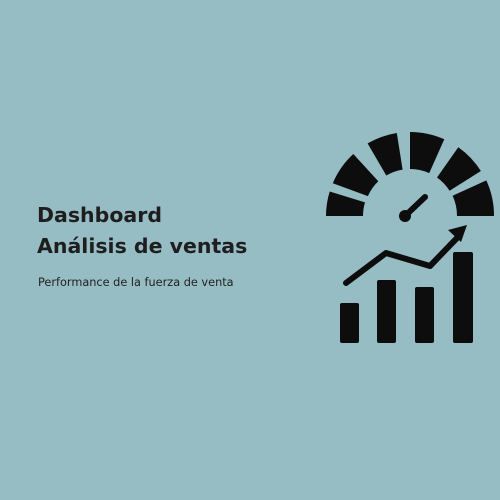 The height and width of the screenshot is (500, 500). I want to click on title-line-sales-analysis: Análisis de ventas, so click(142, 246).